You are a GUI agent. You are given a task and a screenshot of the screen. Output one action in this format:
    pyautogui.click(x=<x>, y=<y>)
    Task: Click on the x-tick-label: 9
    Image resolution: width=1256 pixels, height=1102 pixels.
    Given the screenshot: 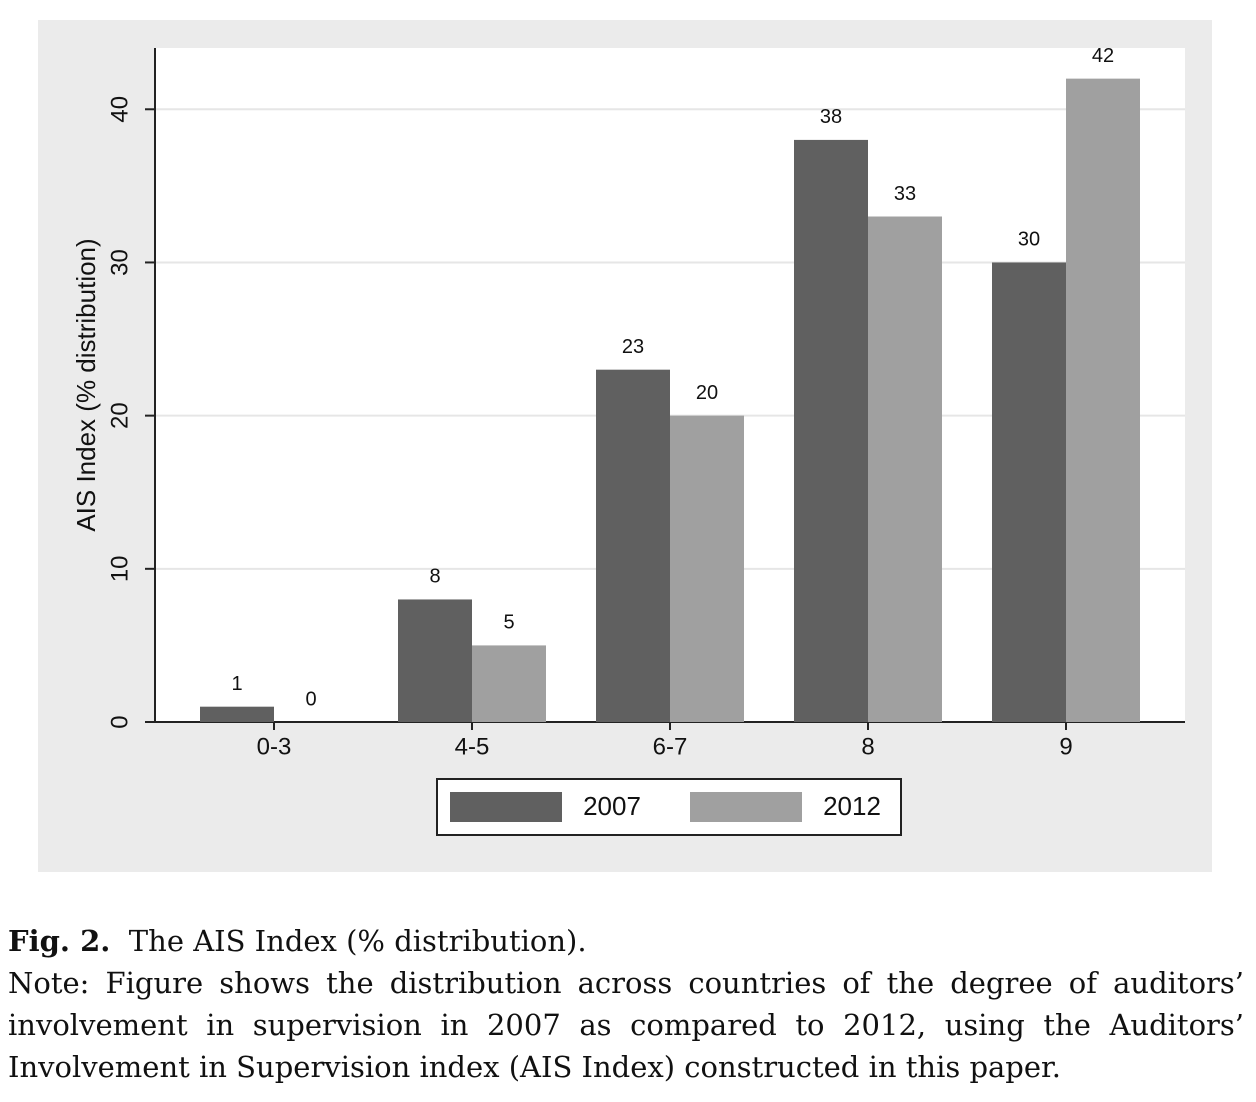 What is the action you would take?
    pyautogui.click(x=1065, y=746)
    